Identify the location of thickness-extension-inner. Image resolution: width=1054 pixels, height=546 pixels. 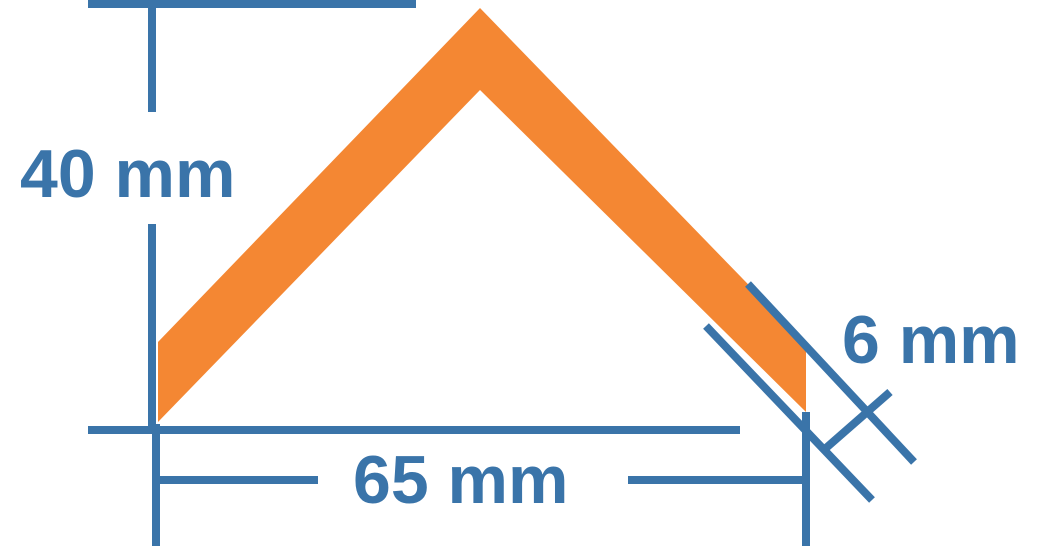
(789, 413).